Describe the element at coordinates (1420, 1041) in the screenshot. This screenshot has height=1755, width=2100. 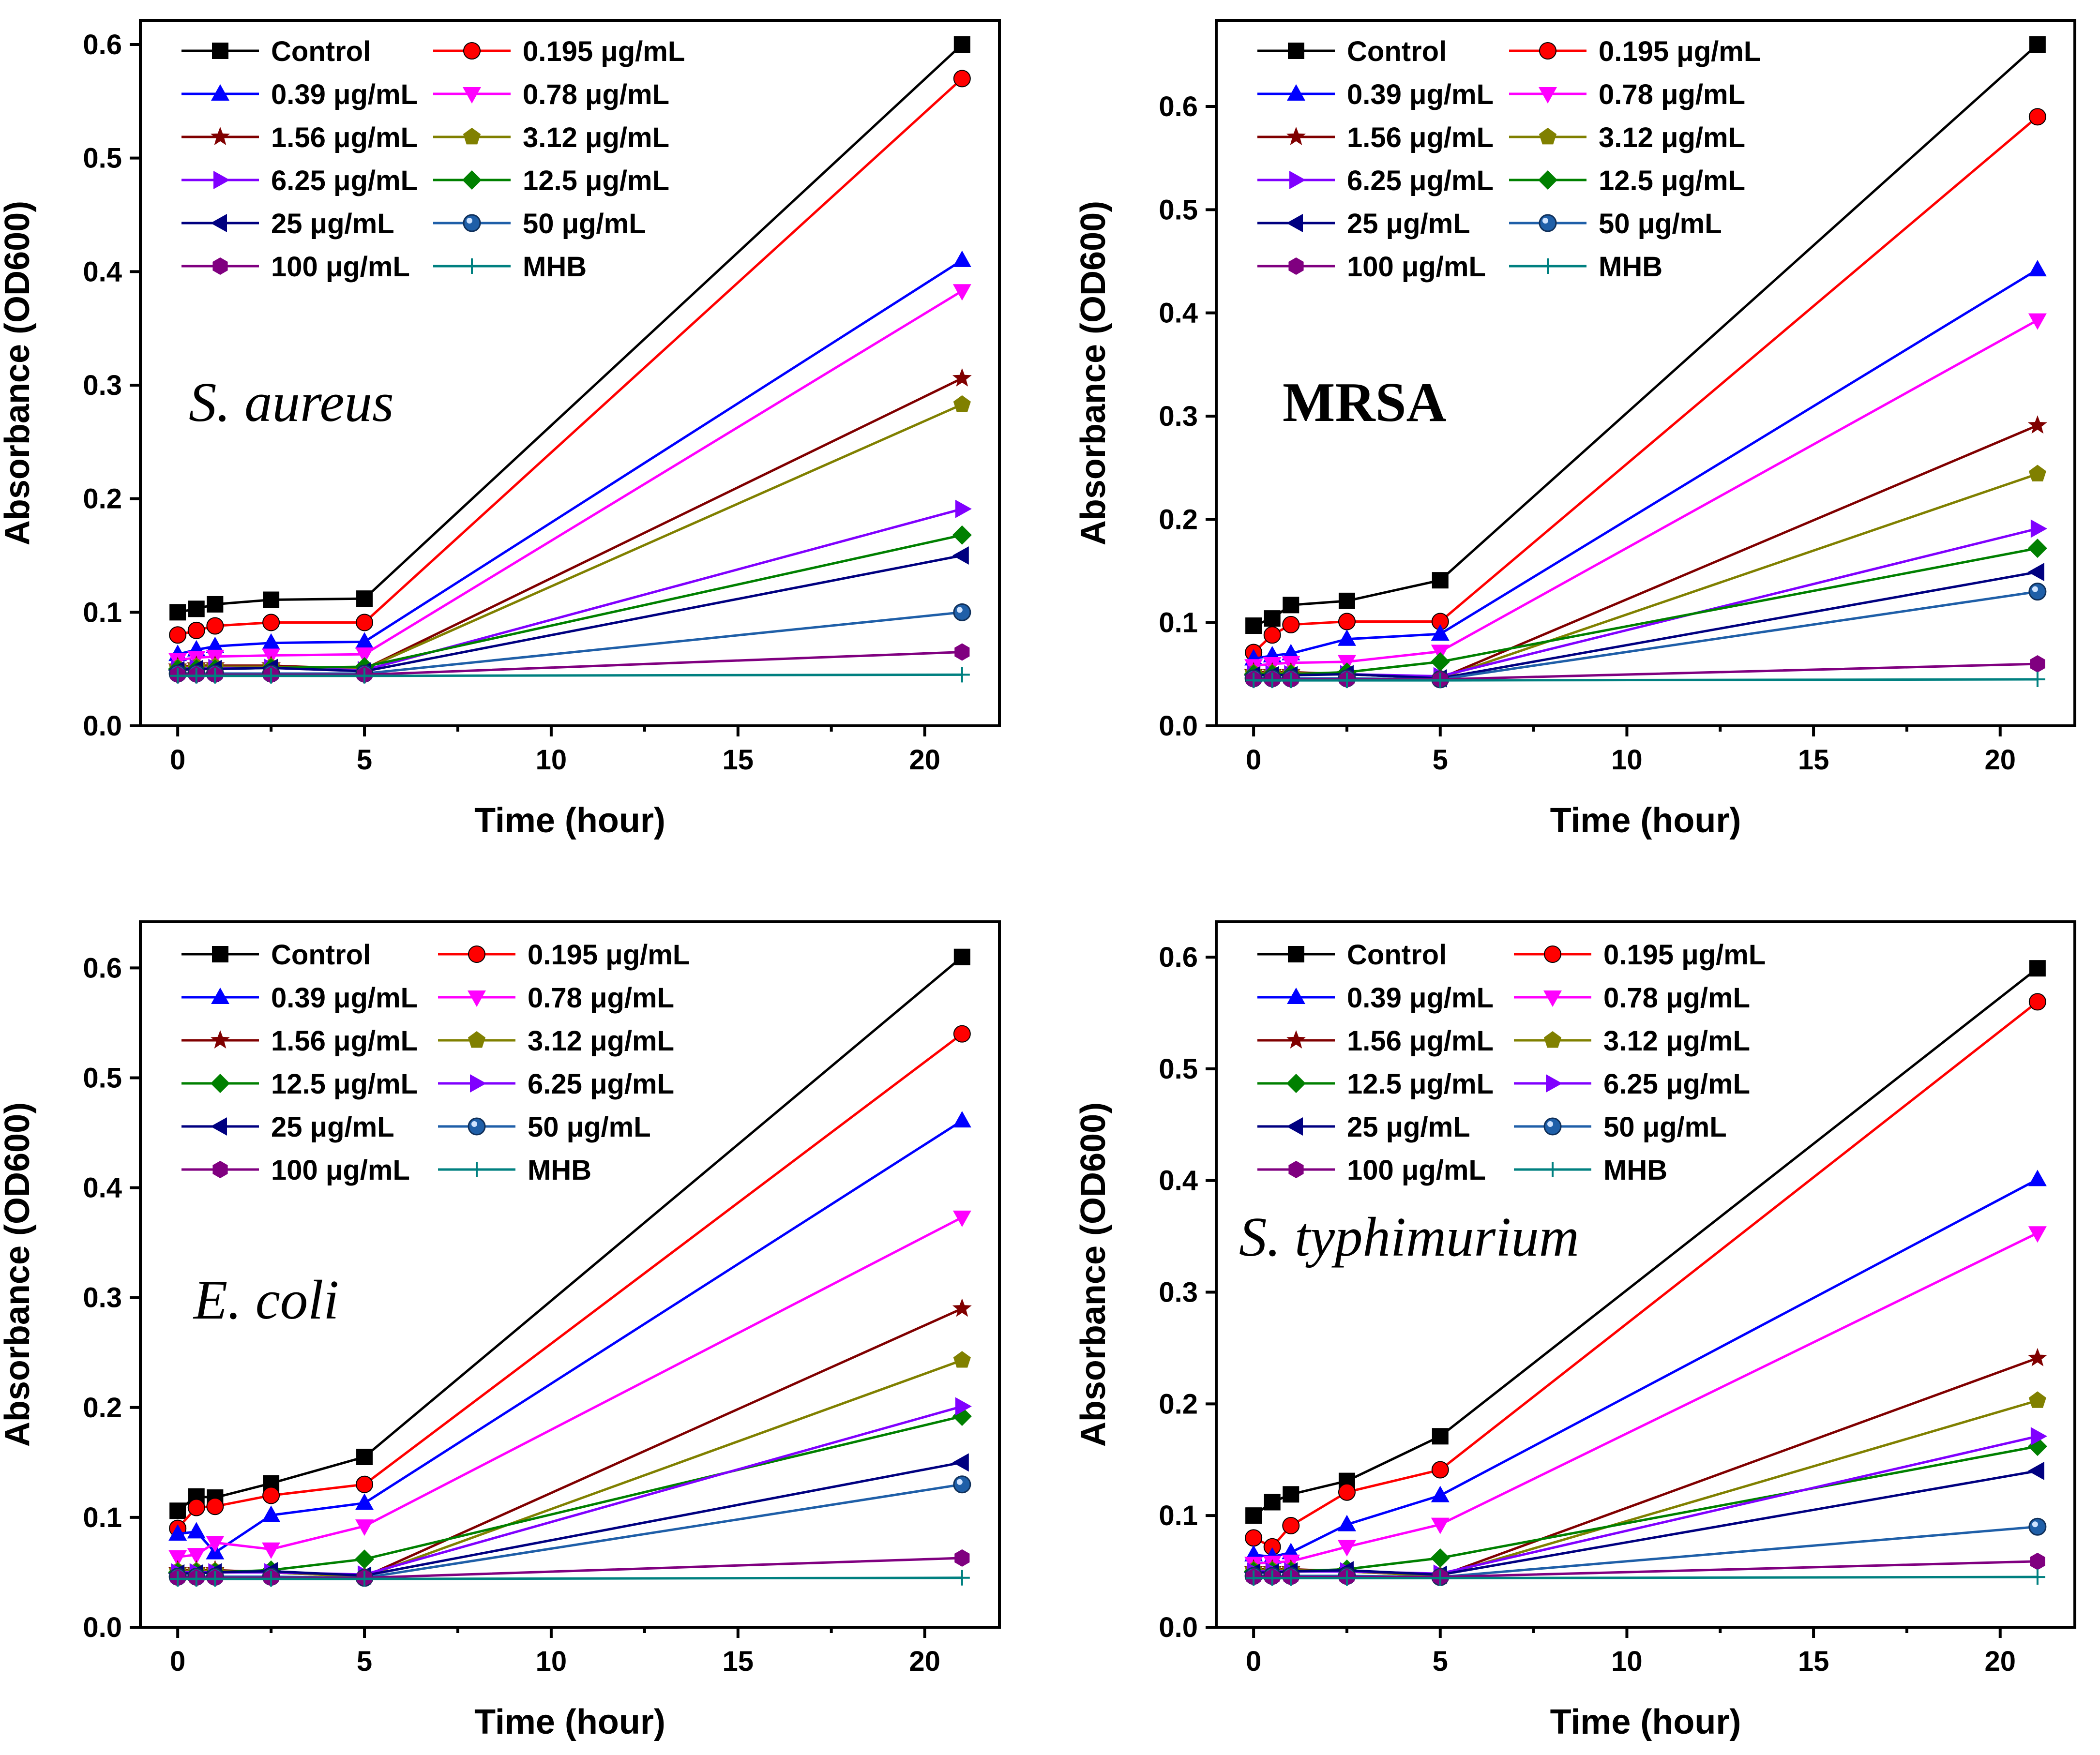
I see `legend-label: 1.56 μg/mL` at that location.